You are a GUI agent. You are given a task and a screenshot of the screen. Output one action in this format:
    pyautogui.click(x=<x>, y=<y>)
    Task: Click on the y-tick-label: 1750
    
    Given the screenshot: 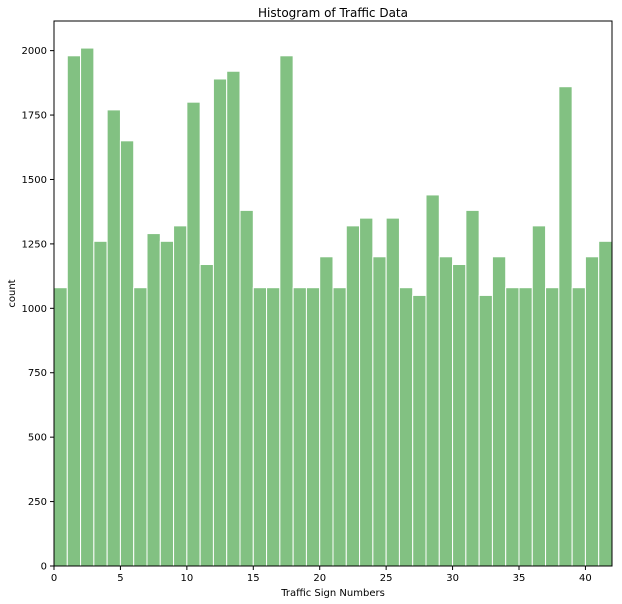 What is the action you would take?
    pyautogui.click(x=34, y=116)
    